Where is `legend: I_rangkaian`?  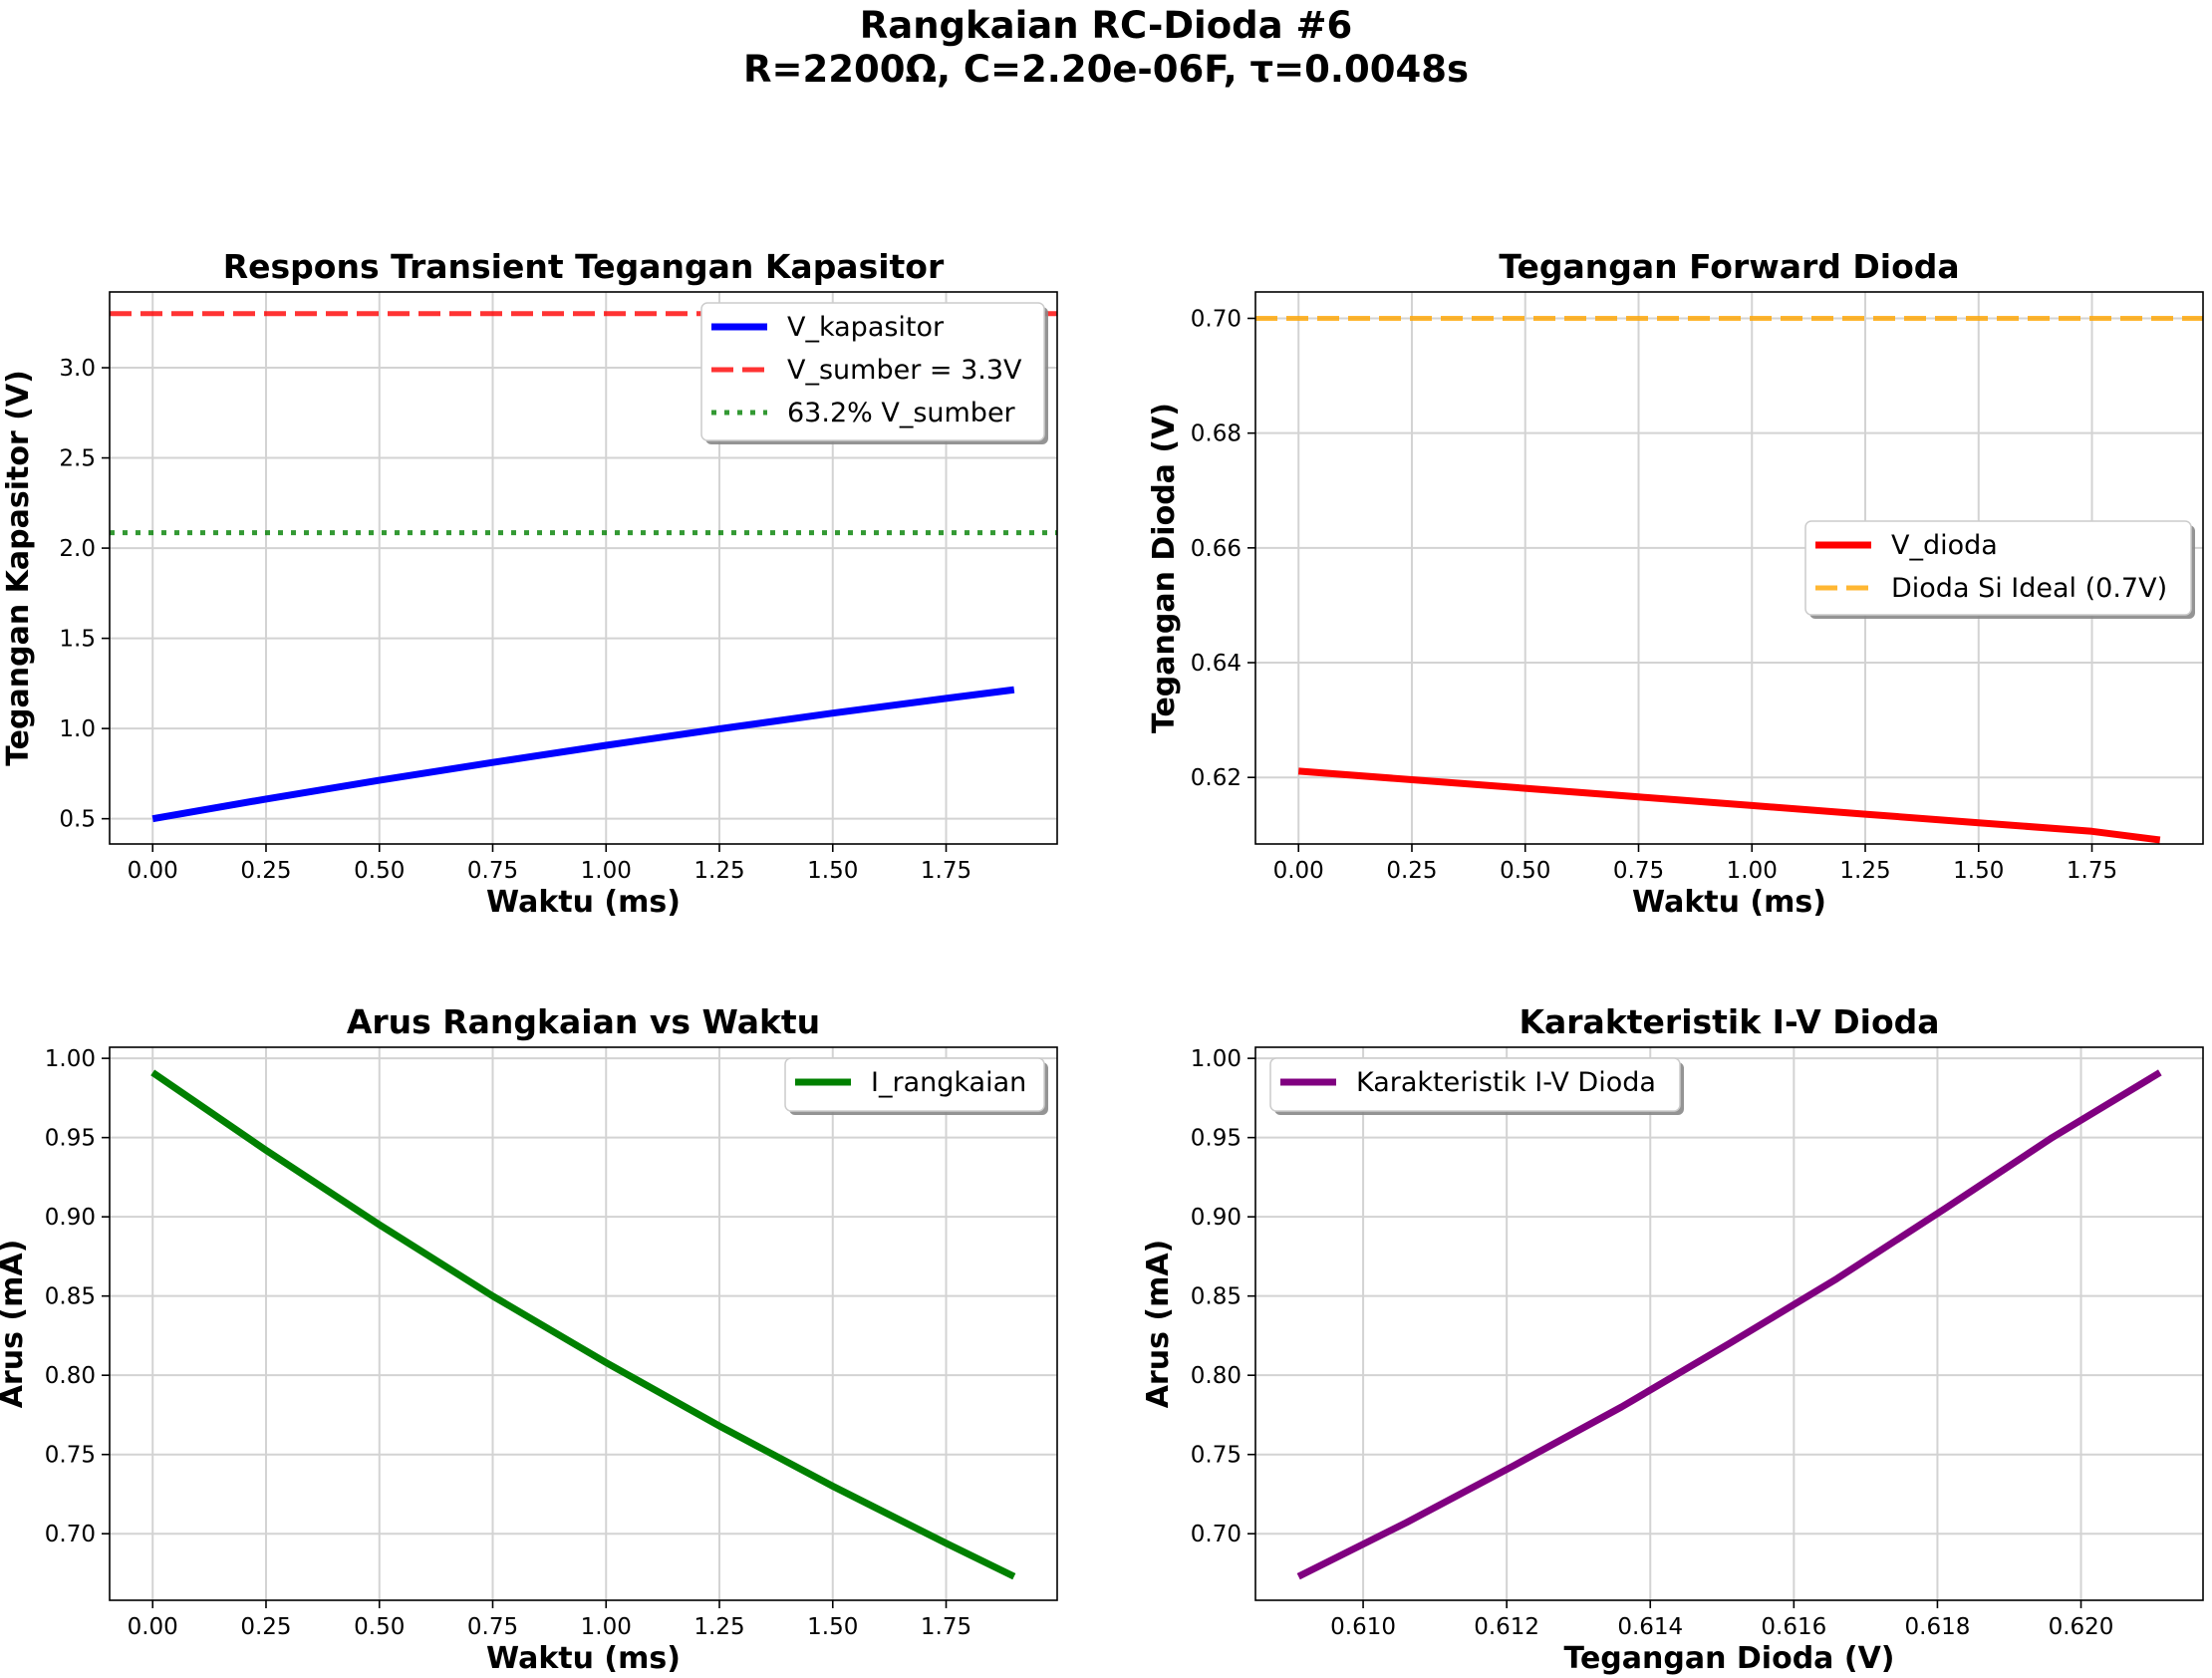 legend: I_rangkaian is located at coordinates (916, 1086).